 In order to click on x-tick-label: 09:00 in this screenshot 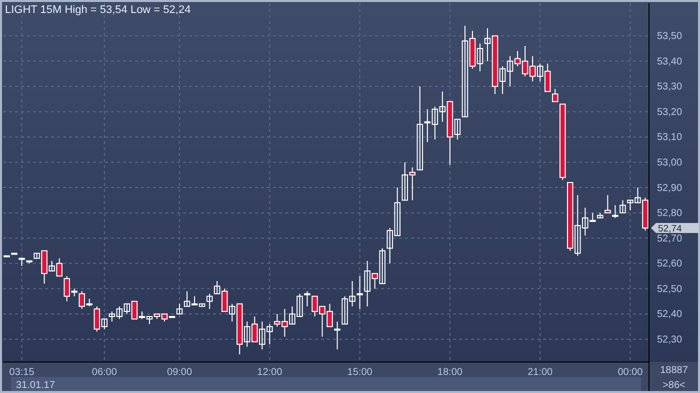, I will do `click(179, 372)`.